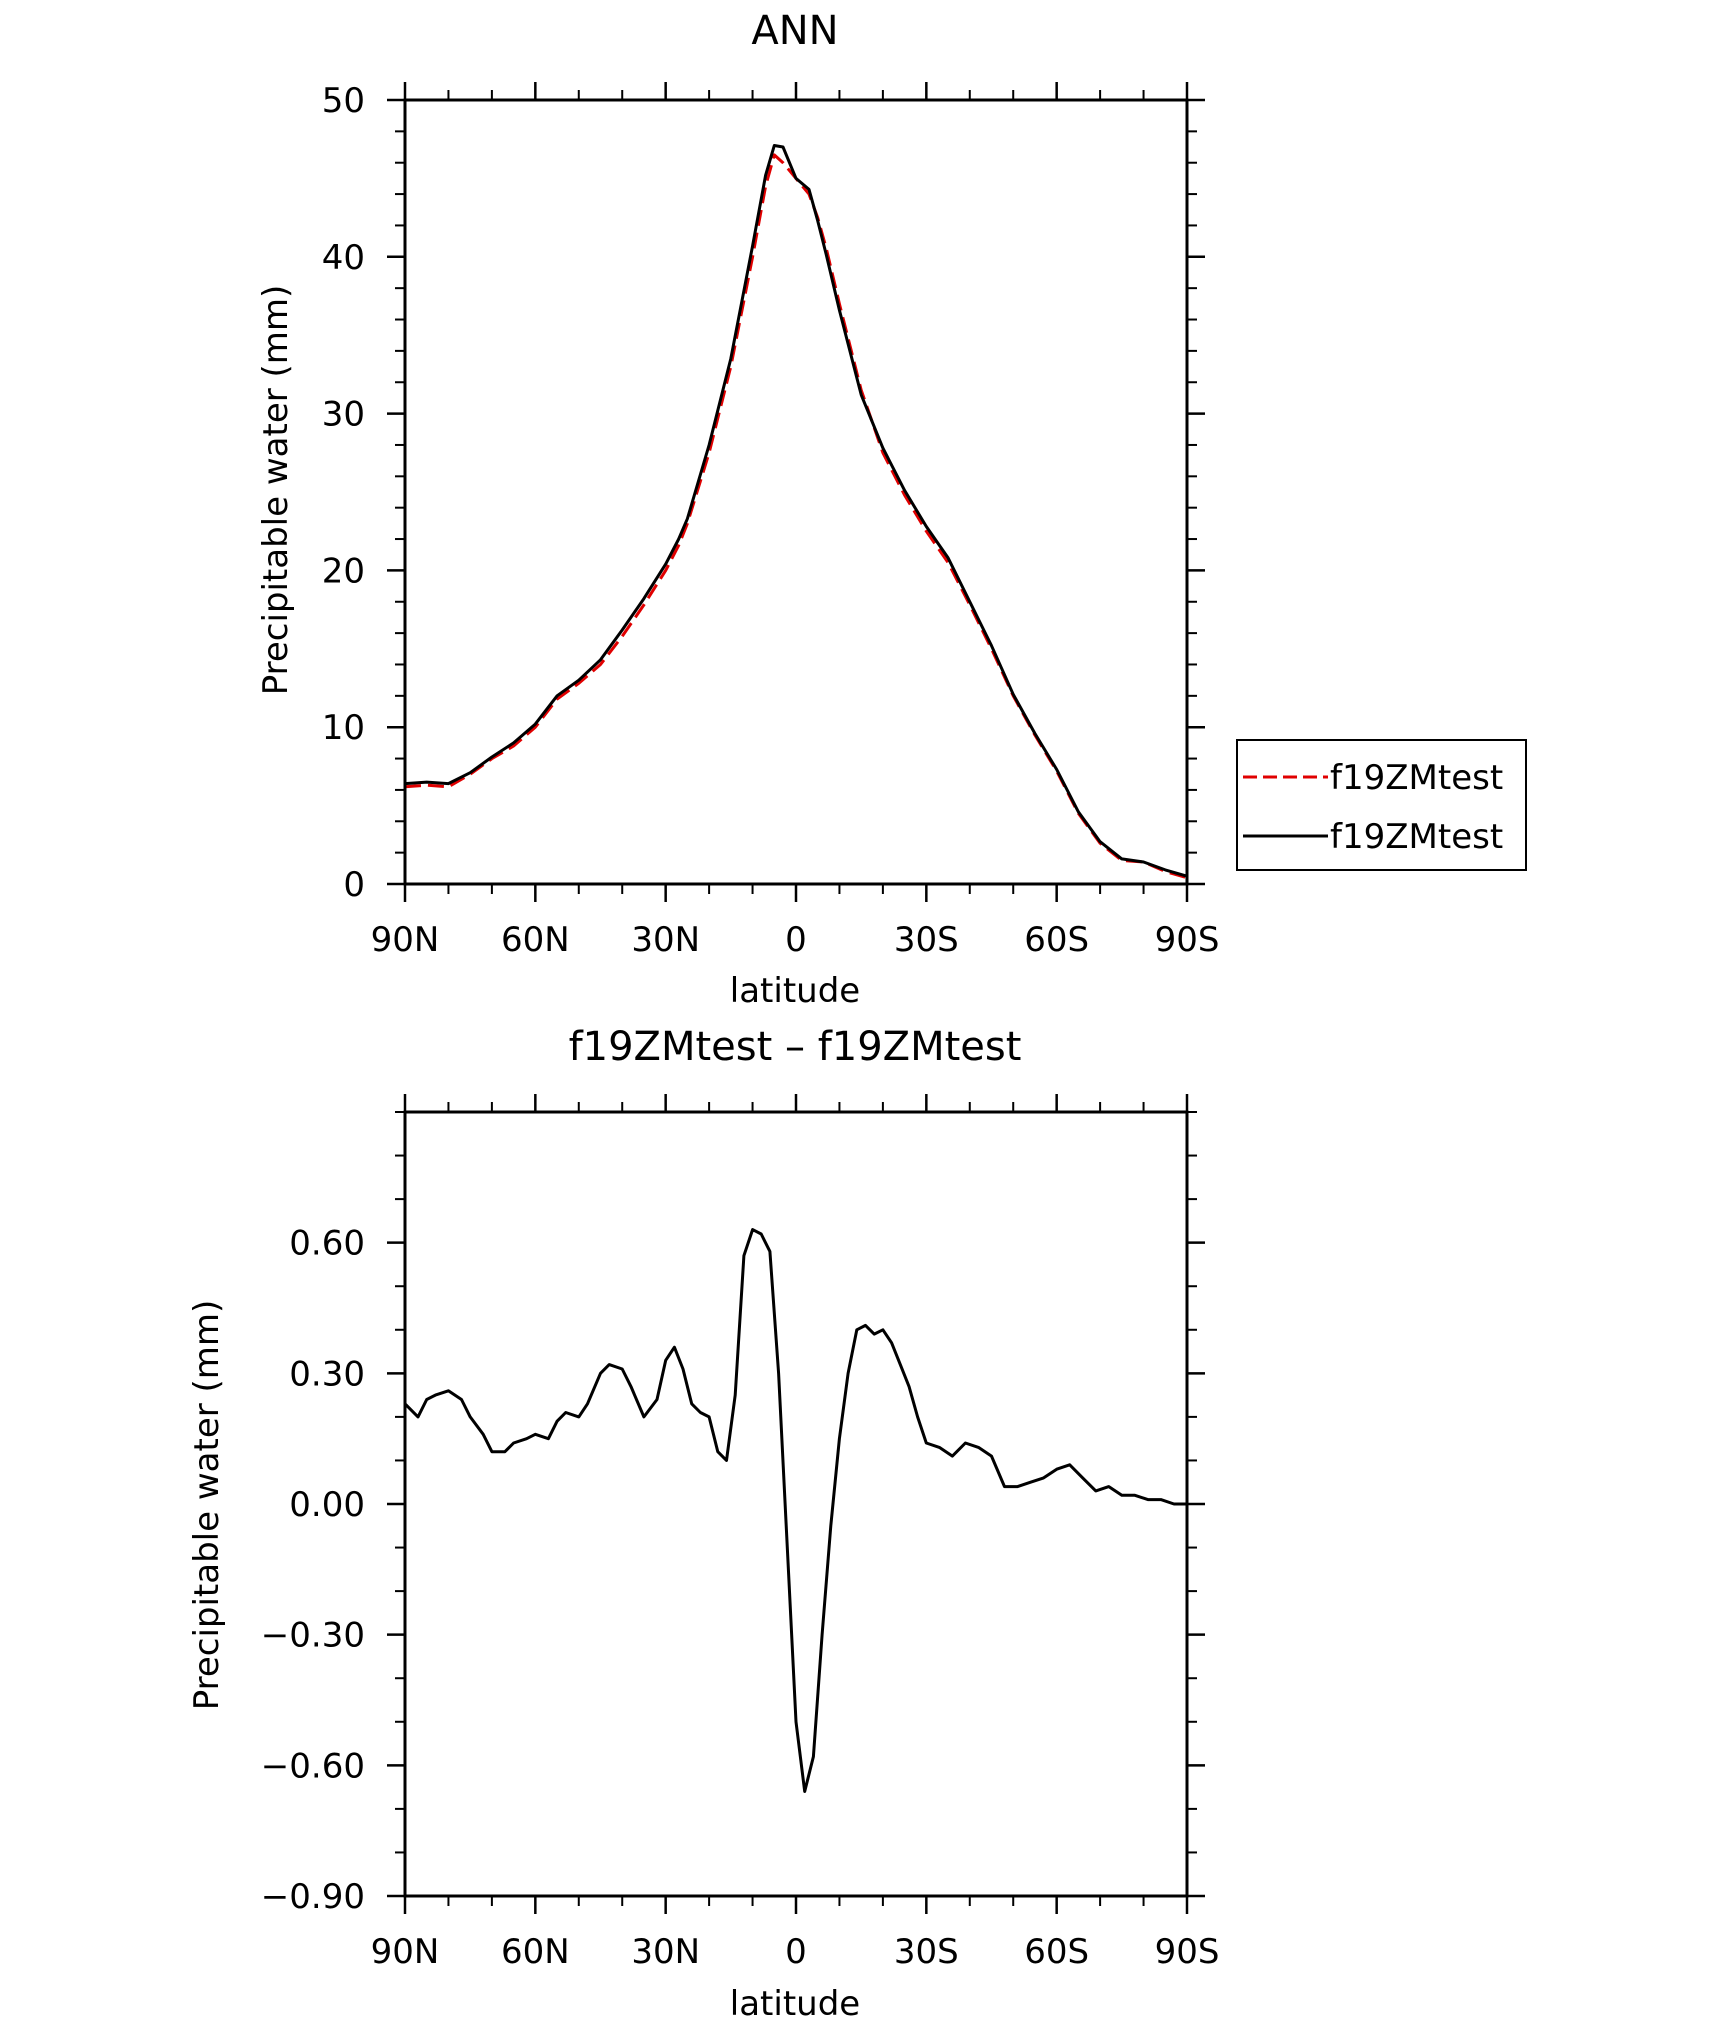  Describe the element at coordinates (795, 991) in the screenshot. I see `top-x-axis-label: latitude` at that location.